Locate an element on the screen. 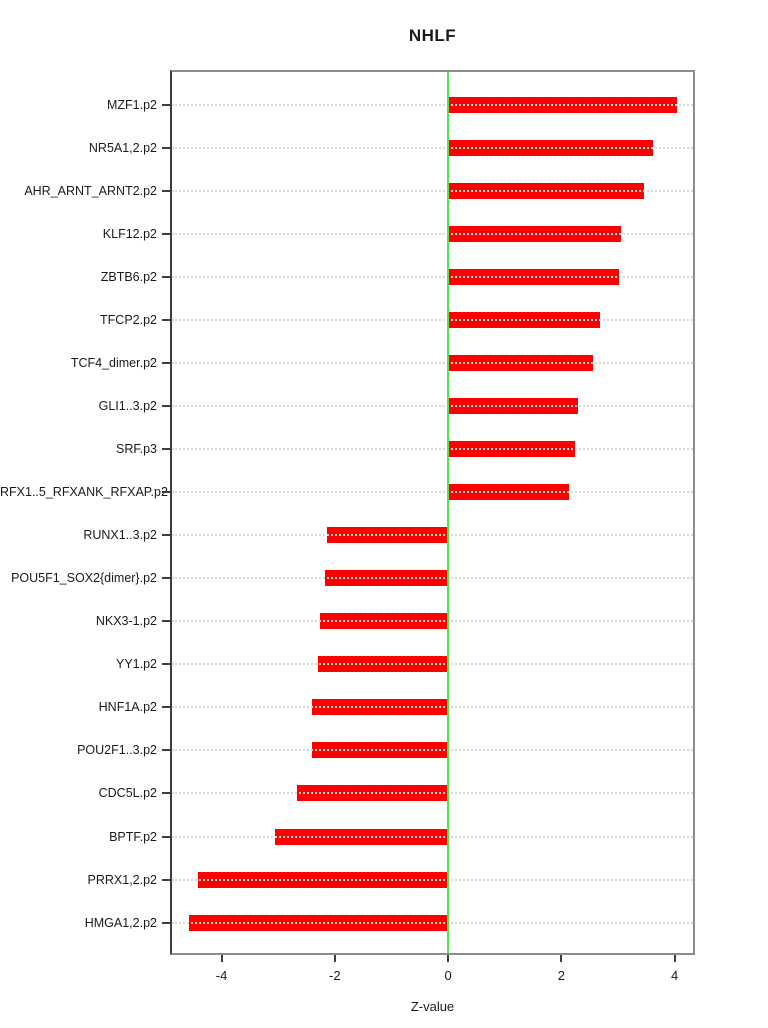 This screenshot has height=1028, width=768. zero-reference-line is located at coordinates (448, 512).